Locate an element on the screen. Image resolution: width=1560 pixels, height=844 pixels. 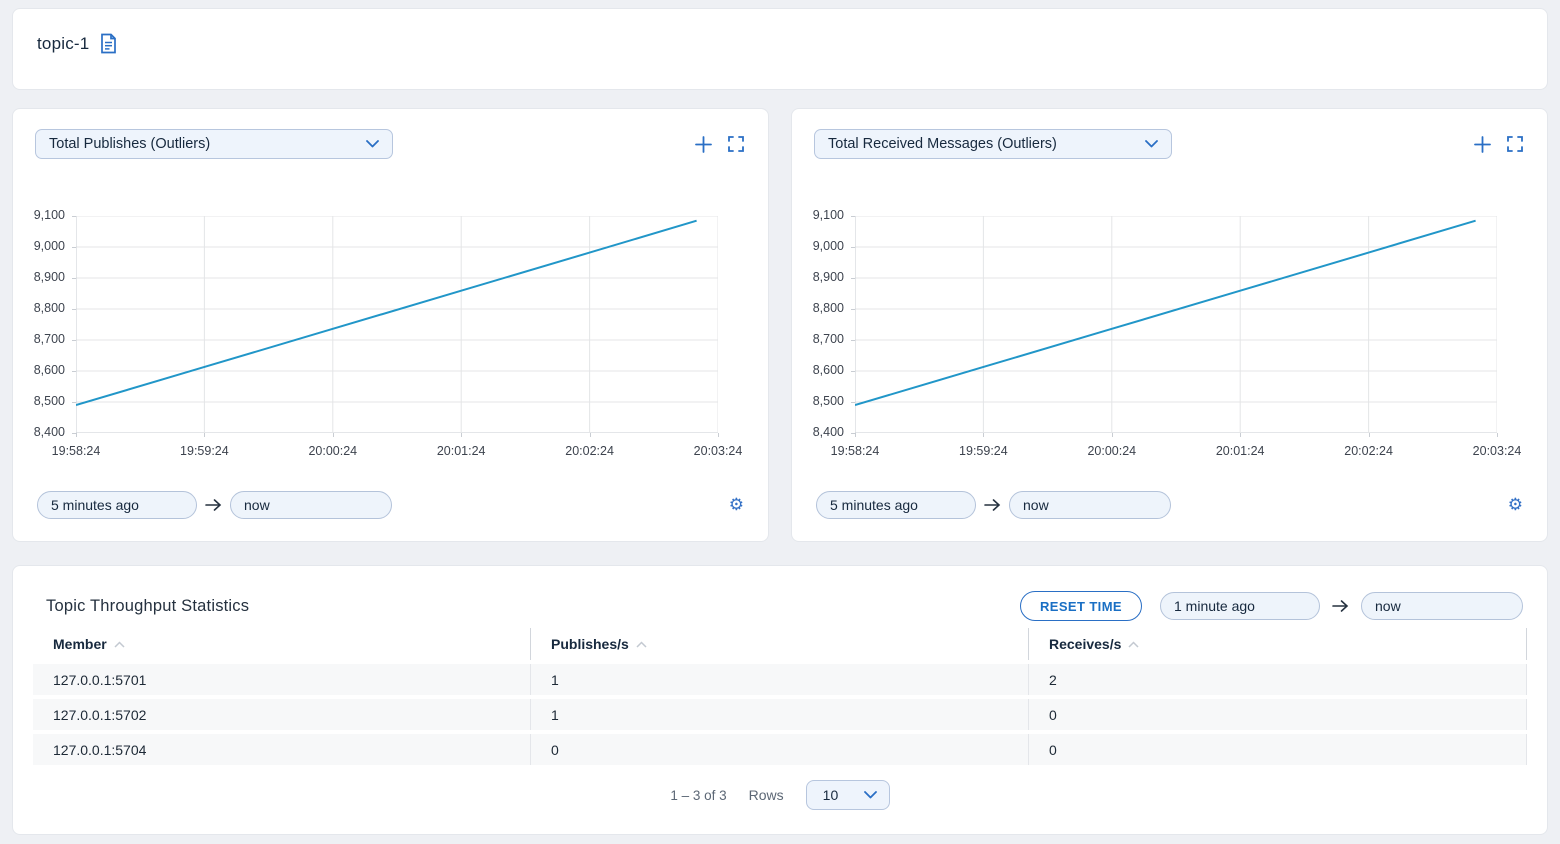
rows-per-page-value: 10 is located at coordinates (830, 795).